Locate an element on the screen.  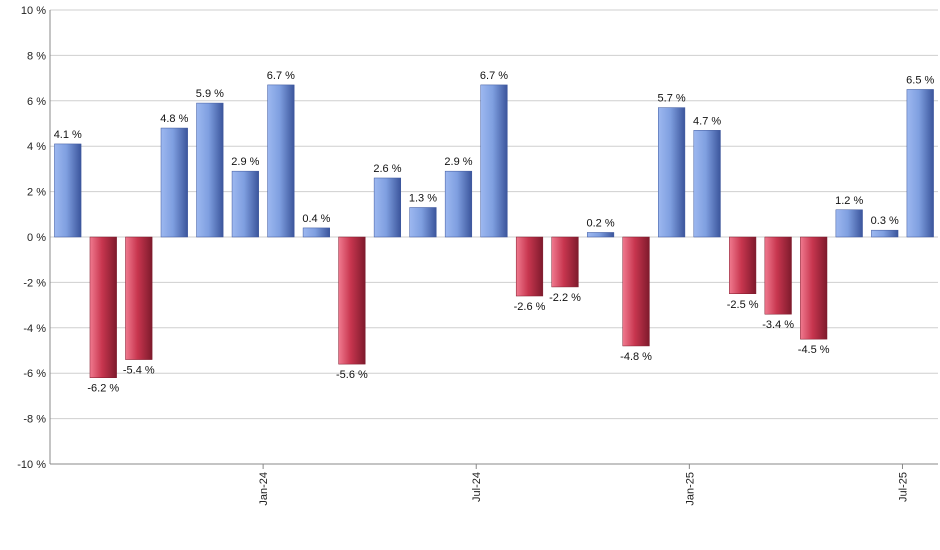
y-tick-label: 0 % is located at coordinates (36, 238).